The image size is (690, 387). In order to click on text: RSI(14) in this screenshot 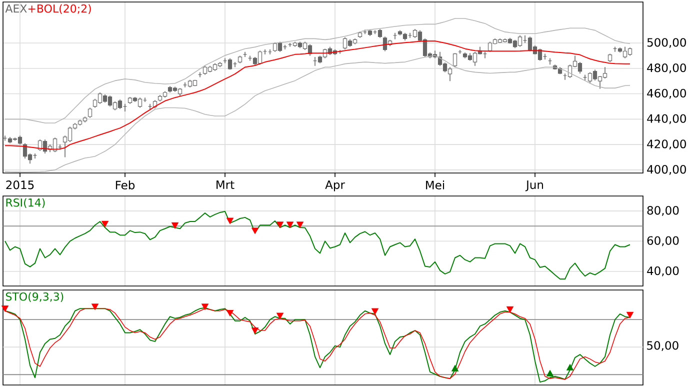, I will do `click(25, 203)`.